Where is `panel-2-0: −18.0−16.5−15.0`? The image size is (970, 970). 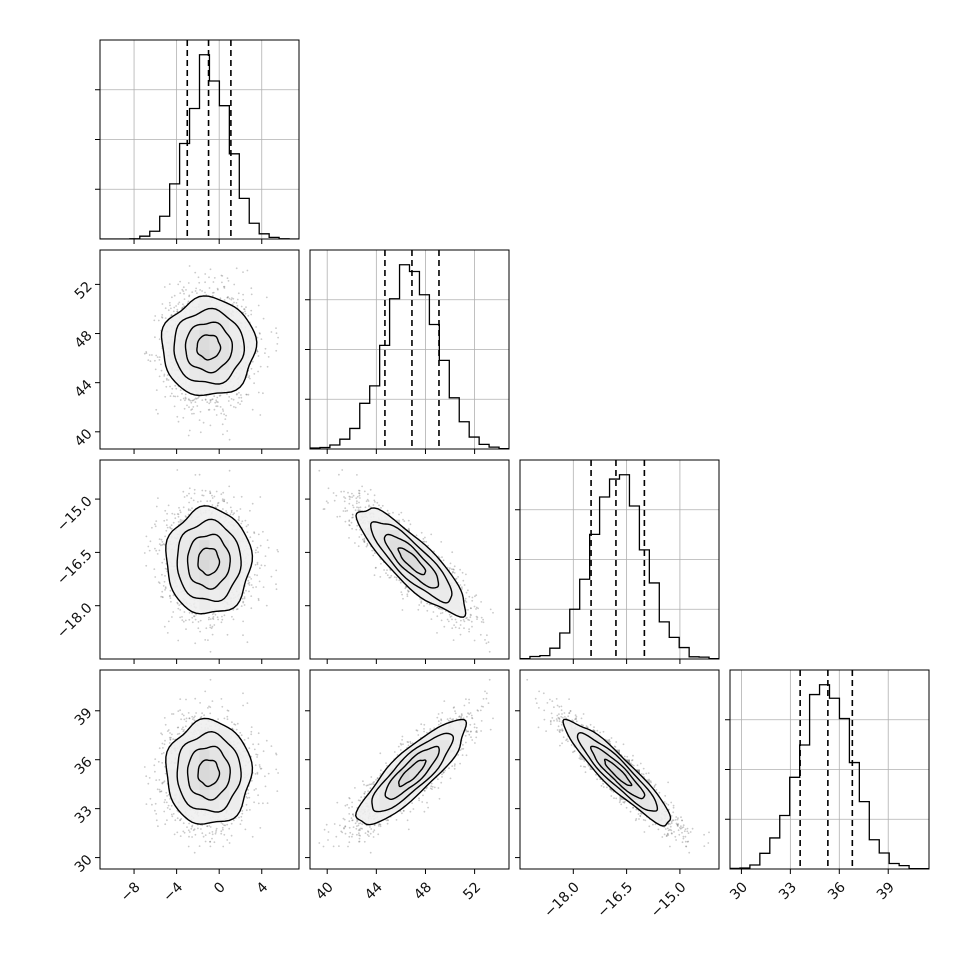 panel-2-0: −18.0−16.5−15.0 is located at coordinates (177, 561).